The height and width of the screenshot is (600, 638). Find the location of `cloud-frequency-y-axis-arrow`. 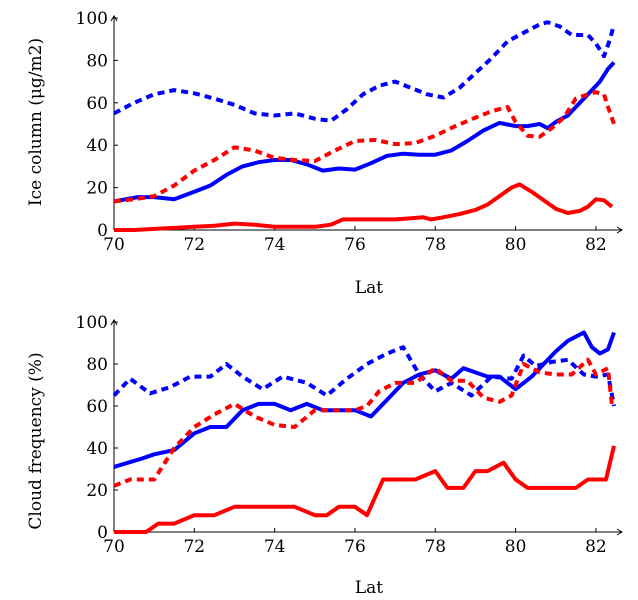

cloud-frequency-y-axis-arrow is located at coordinates (114, 322).